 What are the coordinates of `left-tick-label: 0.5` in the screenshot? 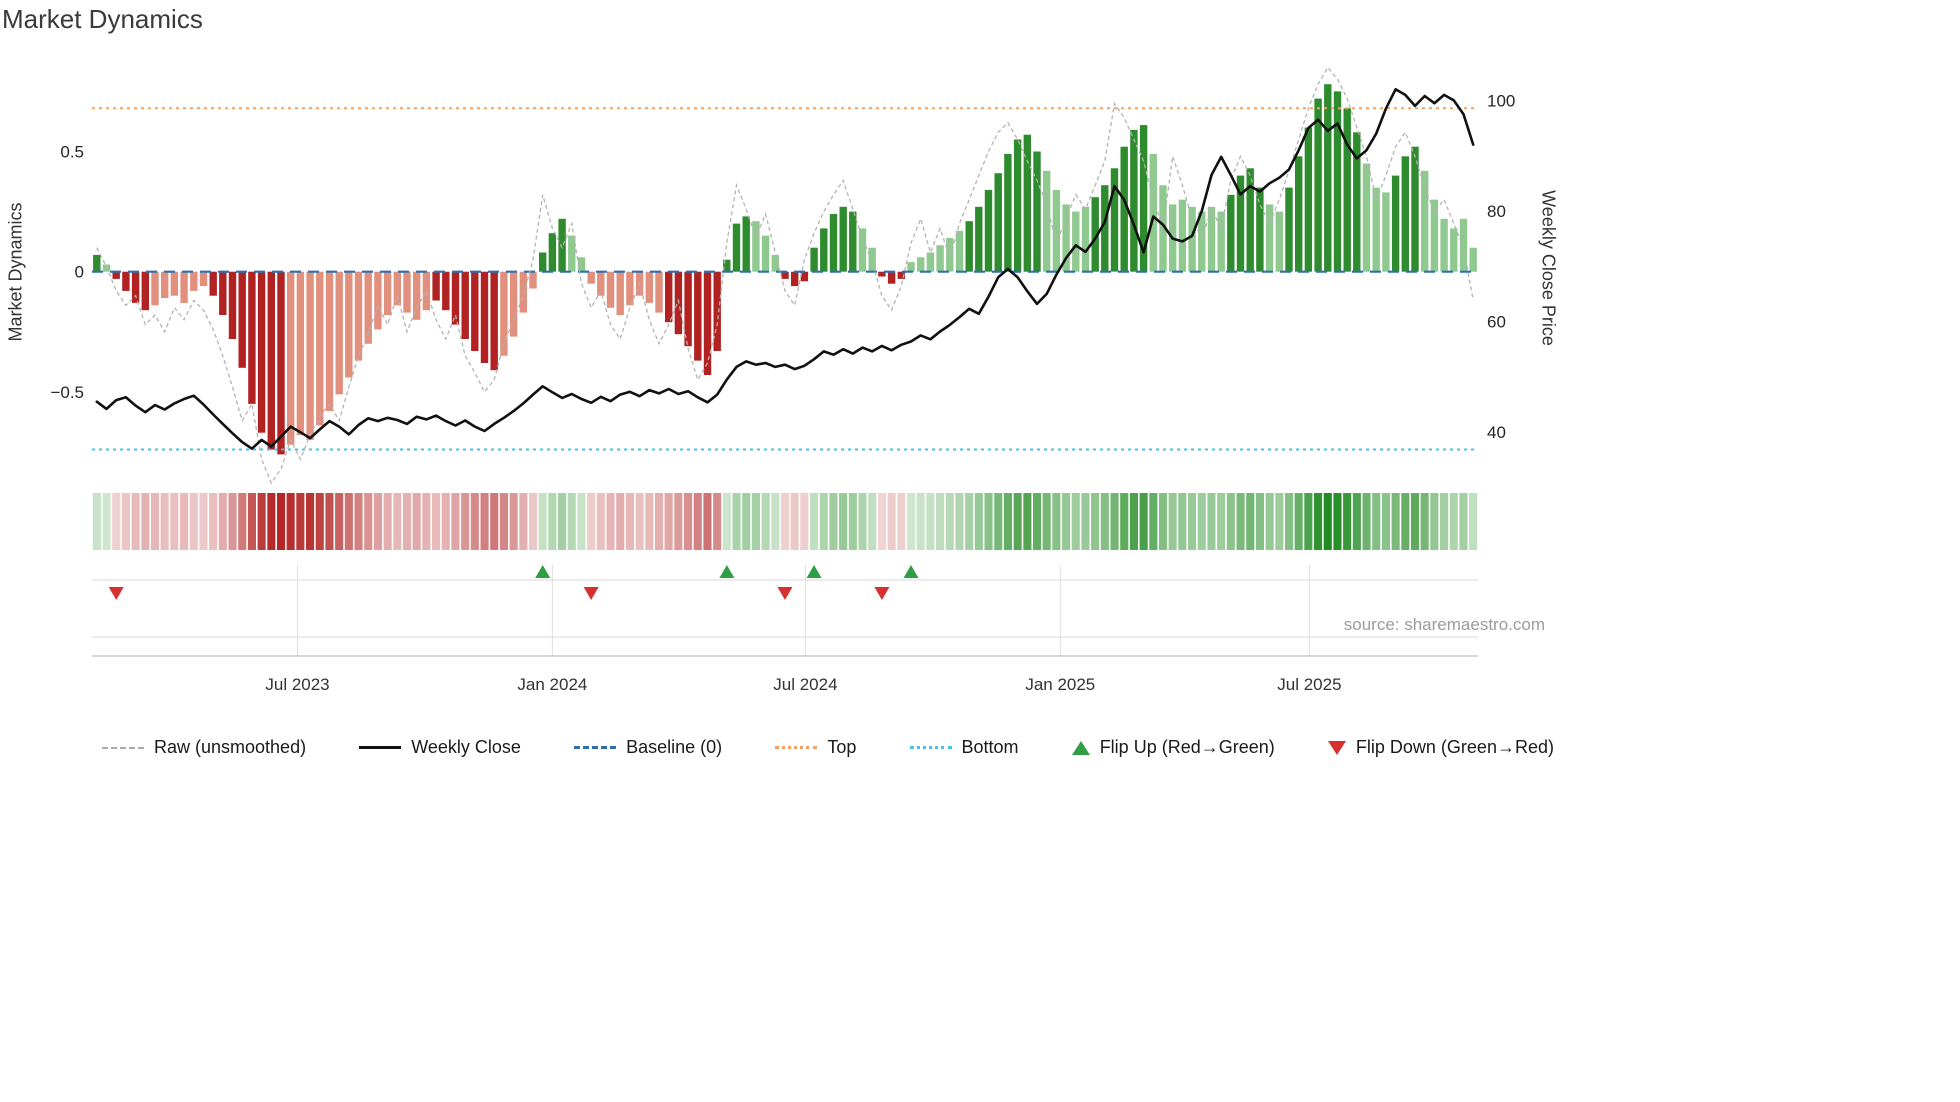 It's located at (72, 152).